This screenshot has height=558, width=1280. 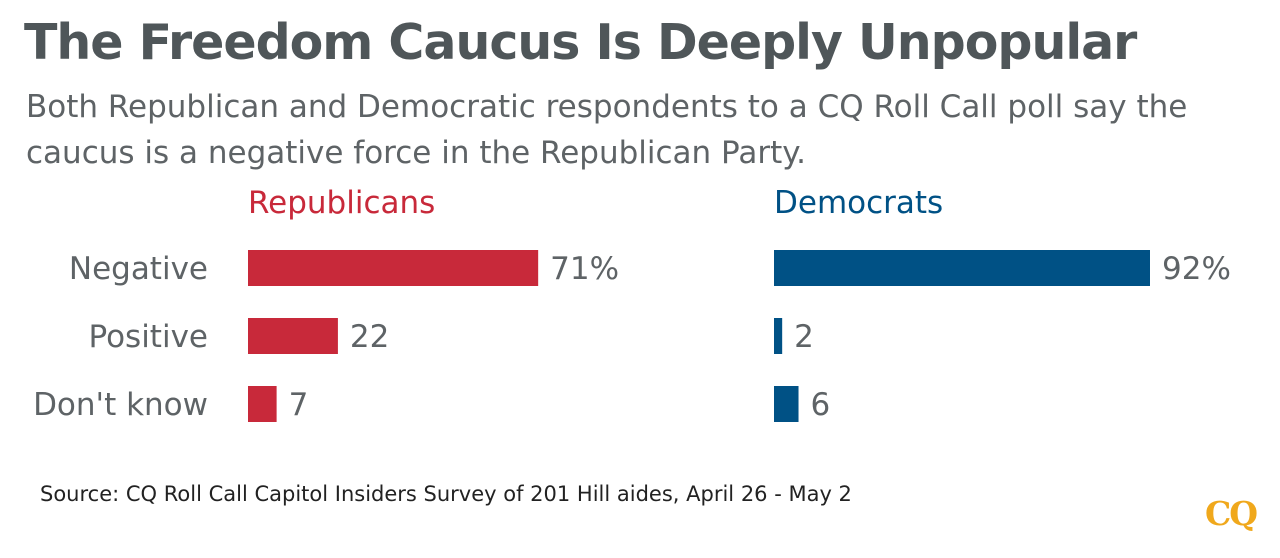 What do you see at coordinates (584, 269) in the screenshot?
I see `data-label: 71%` at bounding box center [584, 269].